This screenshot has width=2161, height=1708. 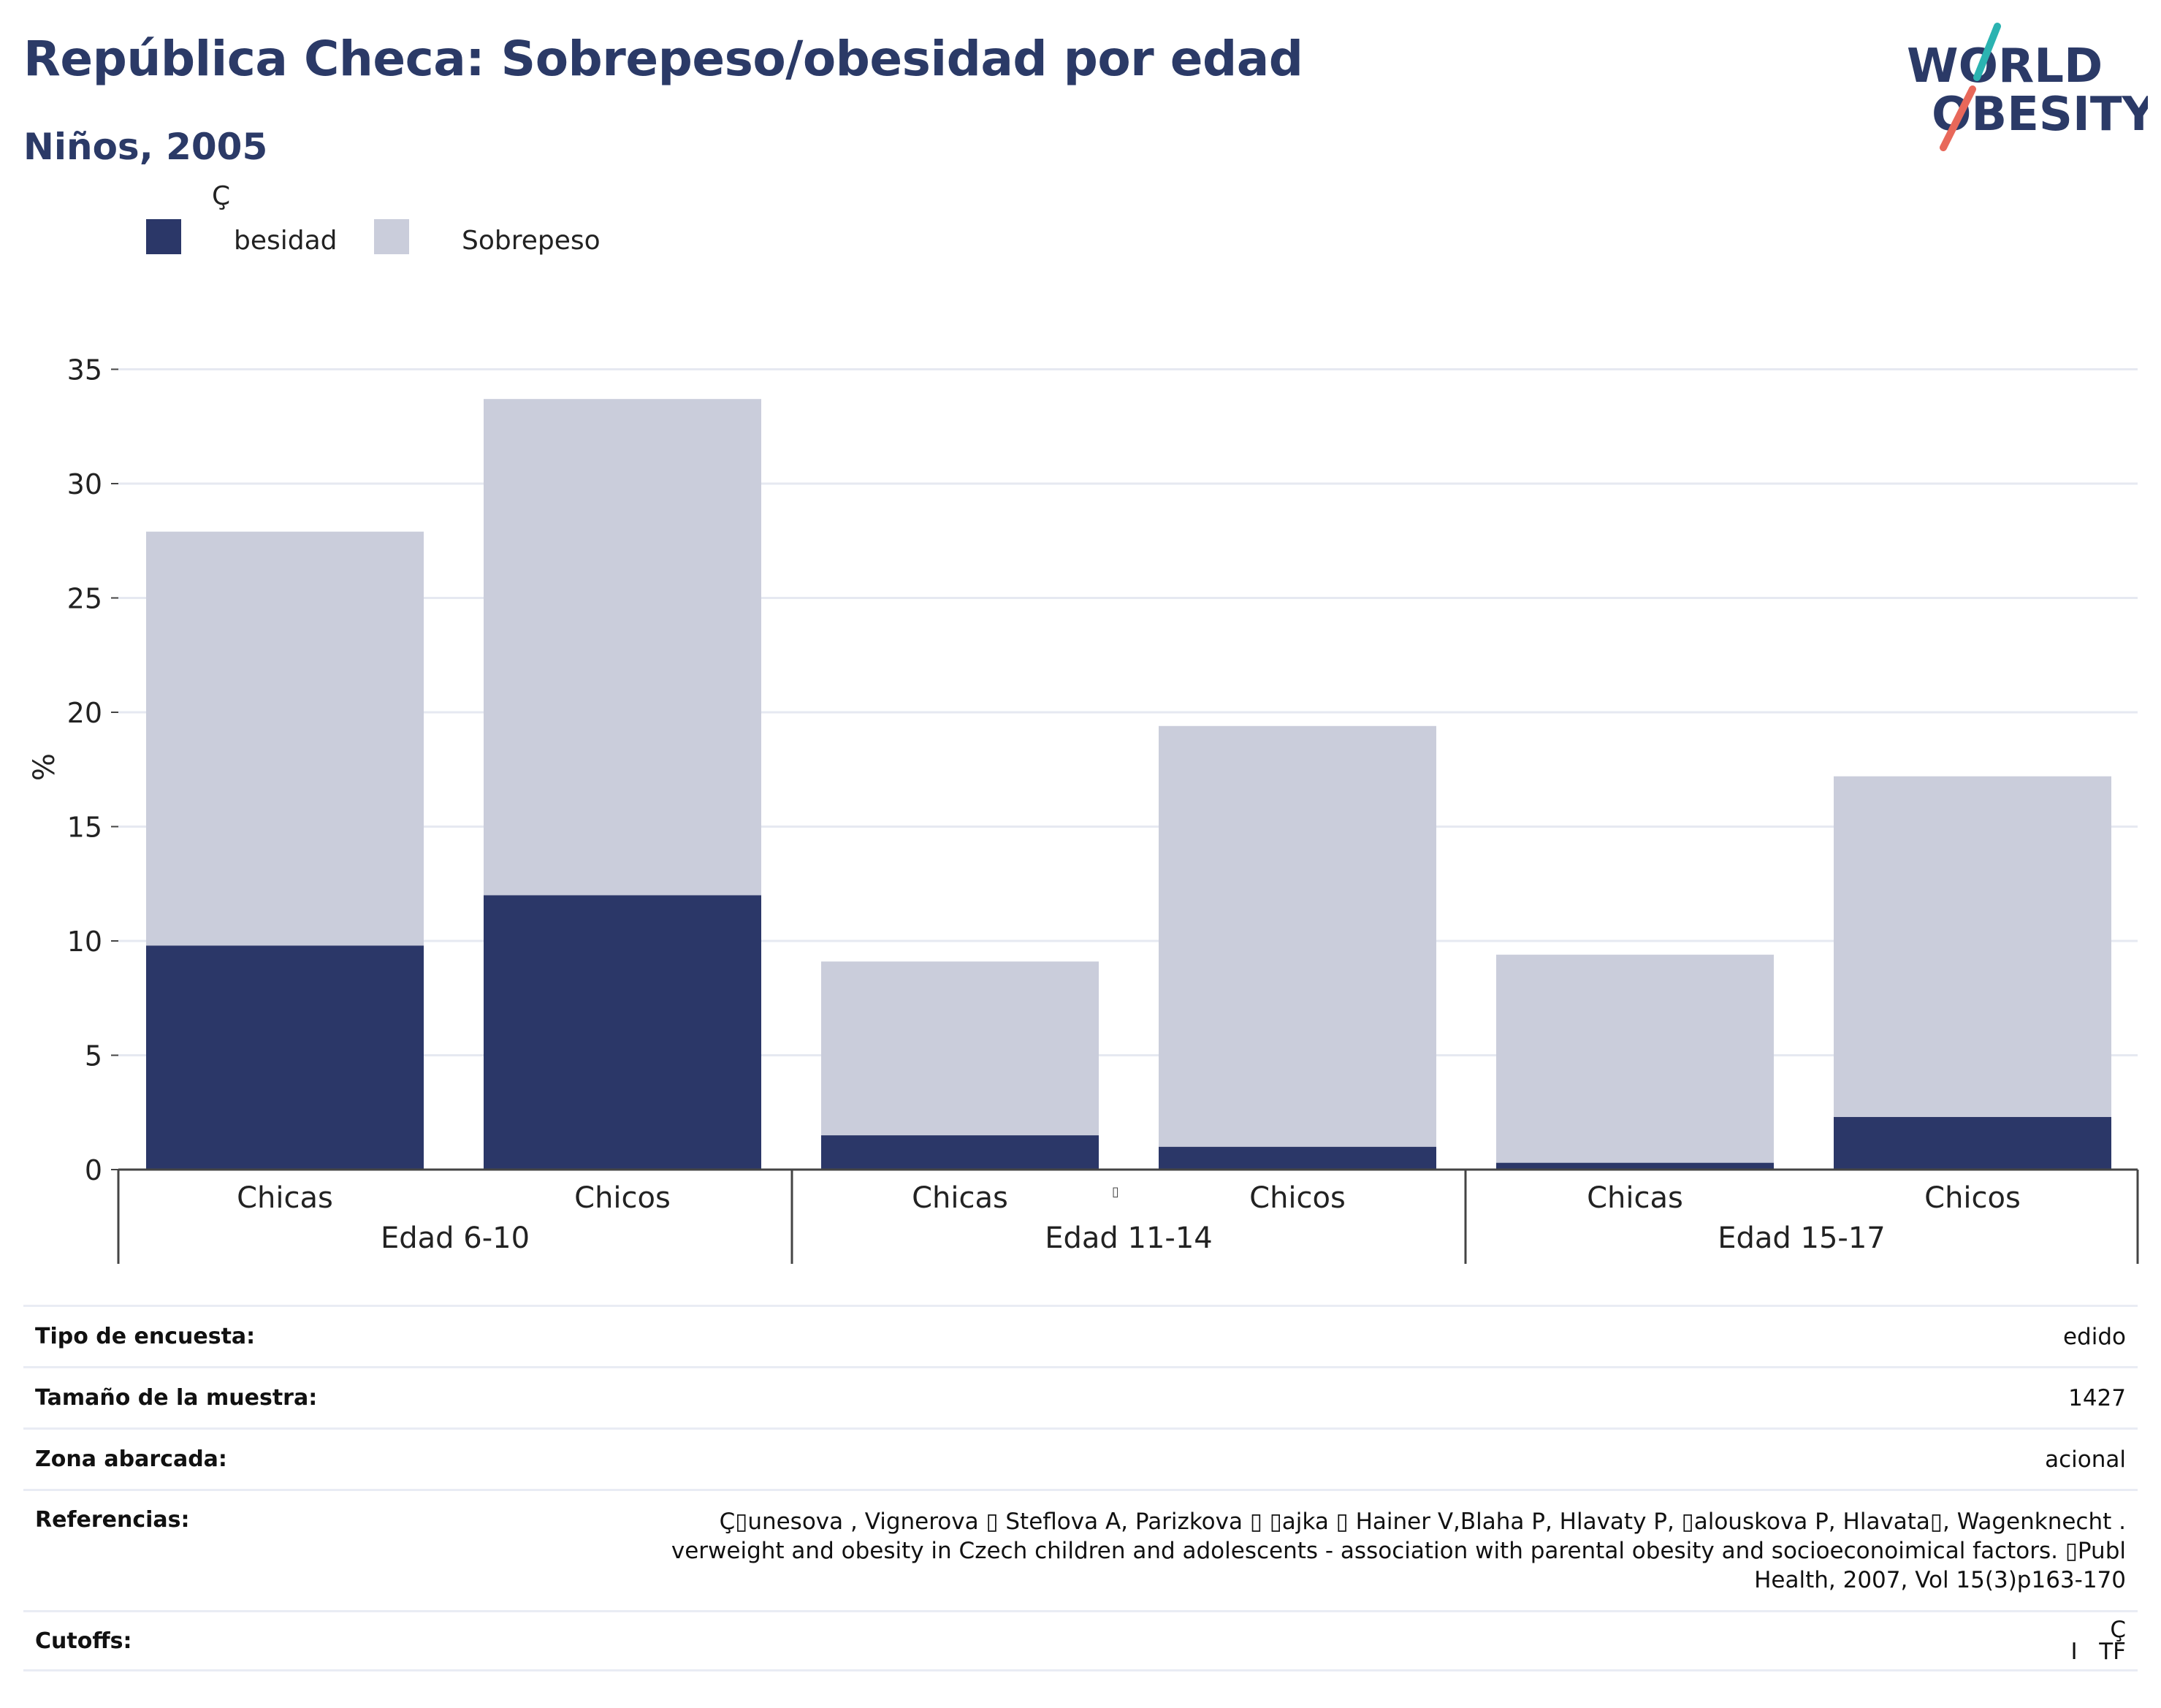 I want to click on world-obesity-logo: WORLD OBESITY, so click(x=2027, y=87).